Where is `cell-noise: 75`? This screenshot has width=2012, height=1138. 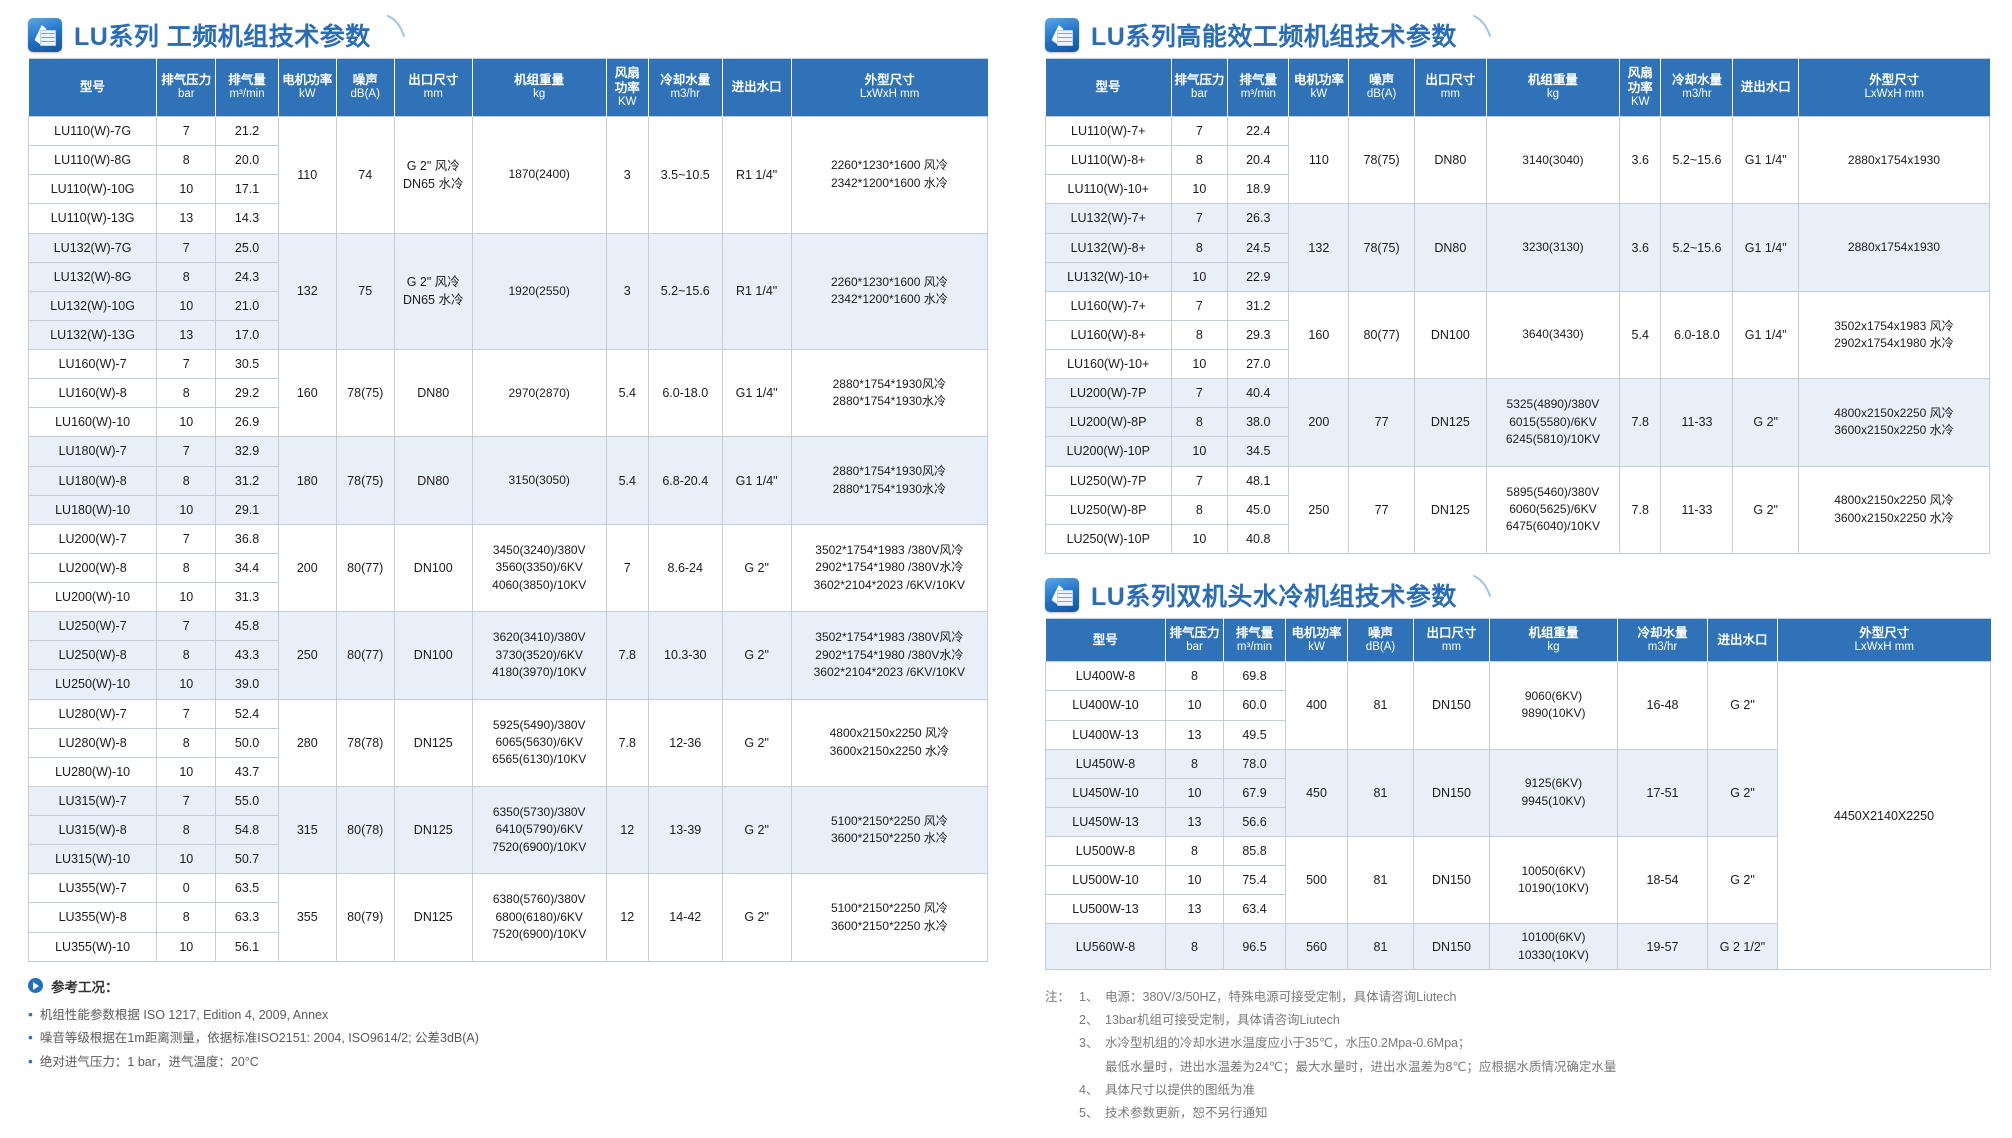
cell-noise: 75 is located at coordinates (365, 291).